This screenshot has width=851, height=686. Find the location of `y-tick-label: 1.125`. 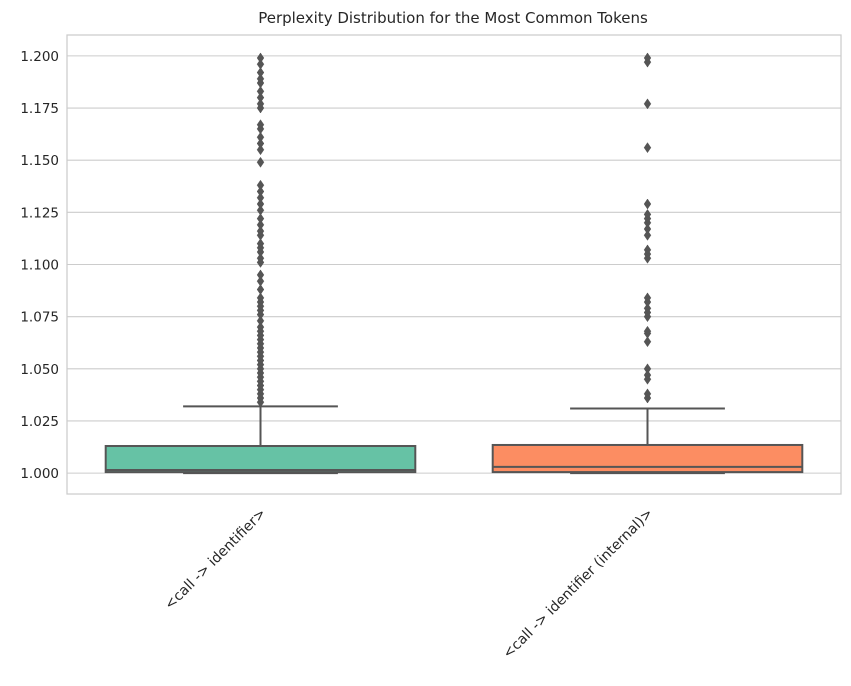

y-tick-label: 1.125 is located at coordinates (39, 213).